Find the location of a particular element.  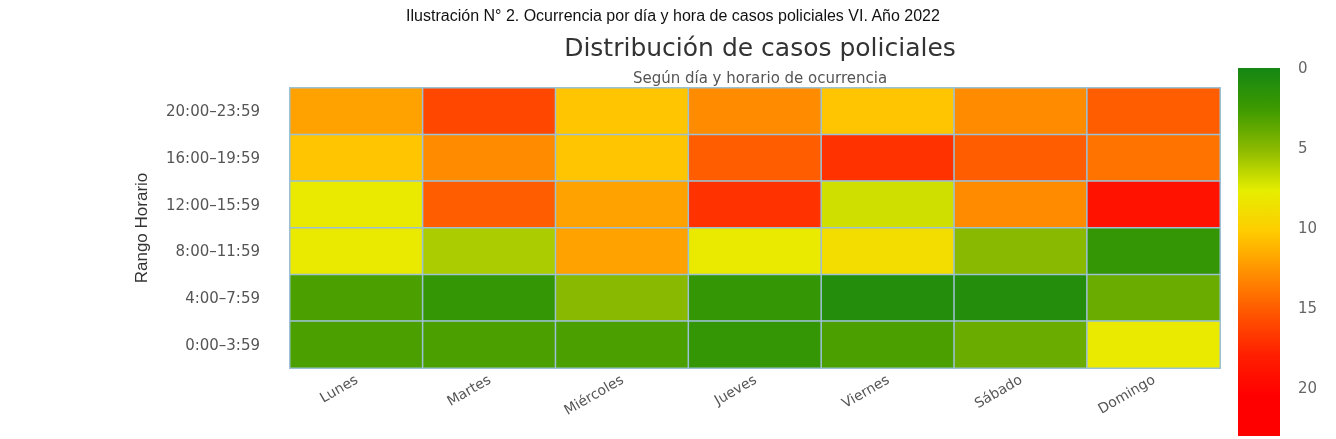

text: Ilustración N° 2. Ocurrencia por día y hora de casos policiales VI. Año 2022 is located at coordinates (673, 15).